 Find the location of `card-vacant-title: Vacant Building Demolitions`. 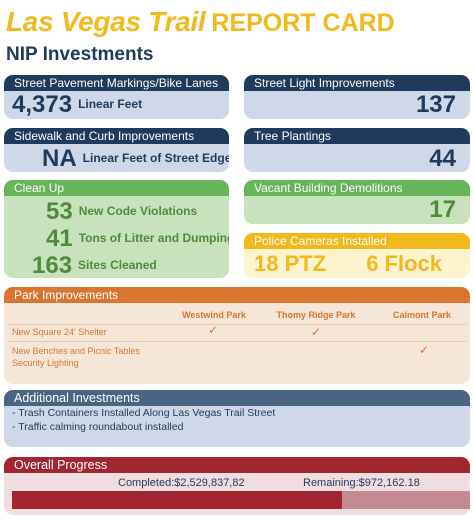

card-vacant-title: Vacant Building Demolitions is located at coordinates (357, 188).